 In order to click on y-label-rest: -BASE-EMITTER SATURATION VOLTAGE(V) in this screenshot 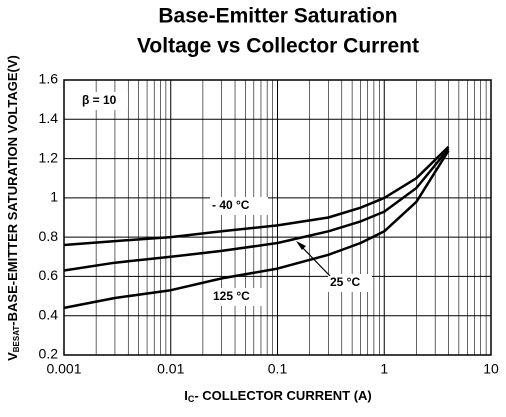, I will do `click(12, 190)`.